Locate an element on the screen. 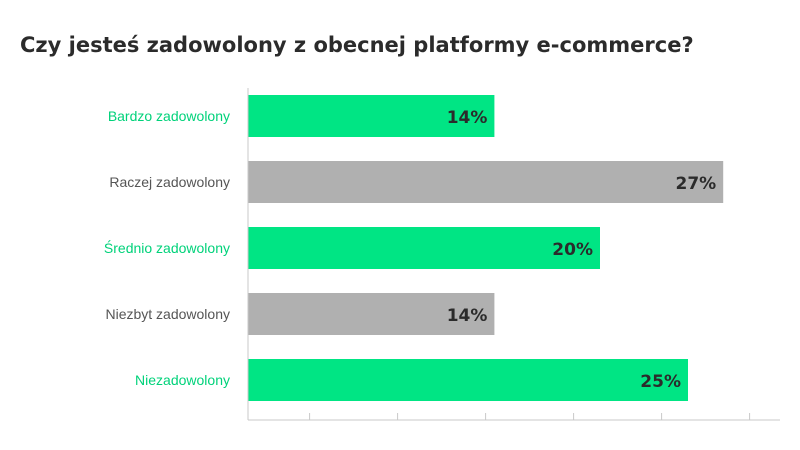  category-label: Średnio zadowolony is located at coordinates (167, 247).